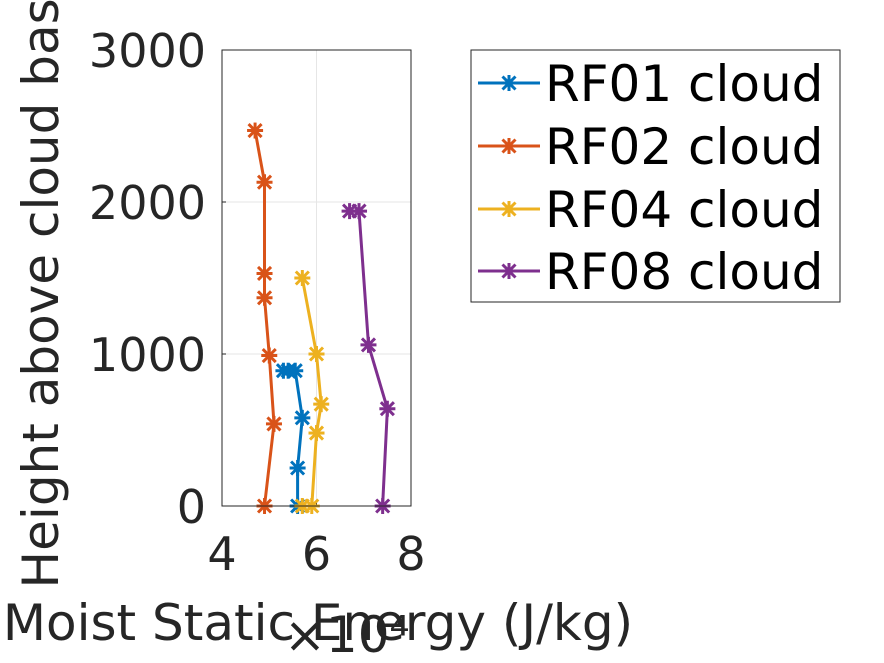 Image resolution: width=884 pixels, height=663 pixels. I want to click on plot-frame, so click(316, 278).